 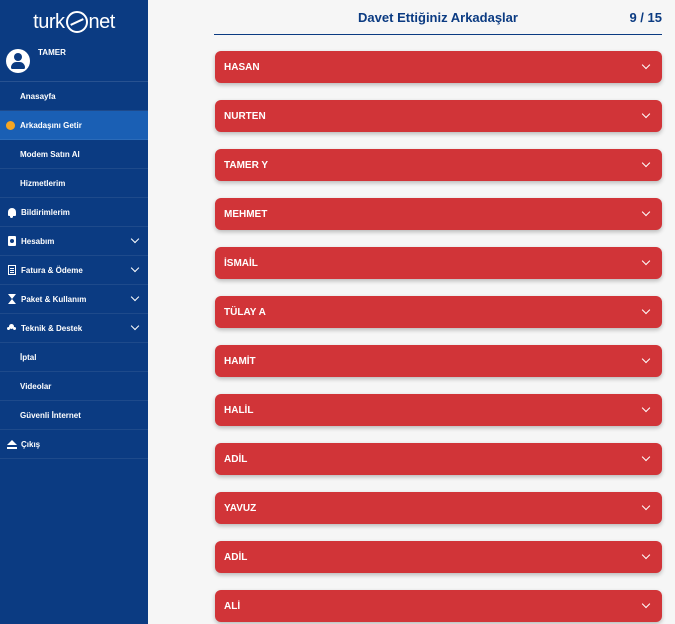 What do you see at coordinates (438, 165) in the screenshot?
I see `friend-item: TAMER Y` at bounding box center [438, 165].